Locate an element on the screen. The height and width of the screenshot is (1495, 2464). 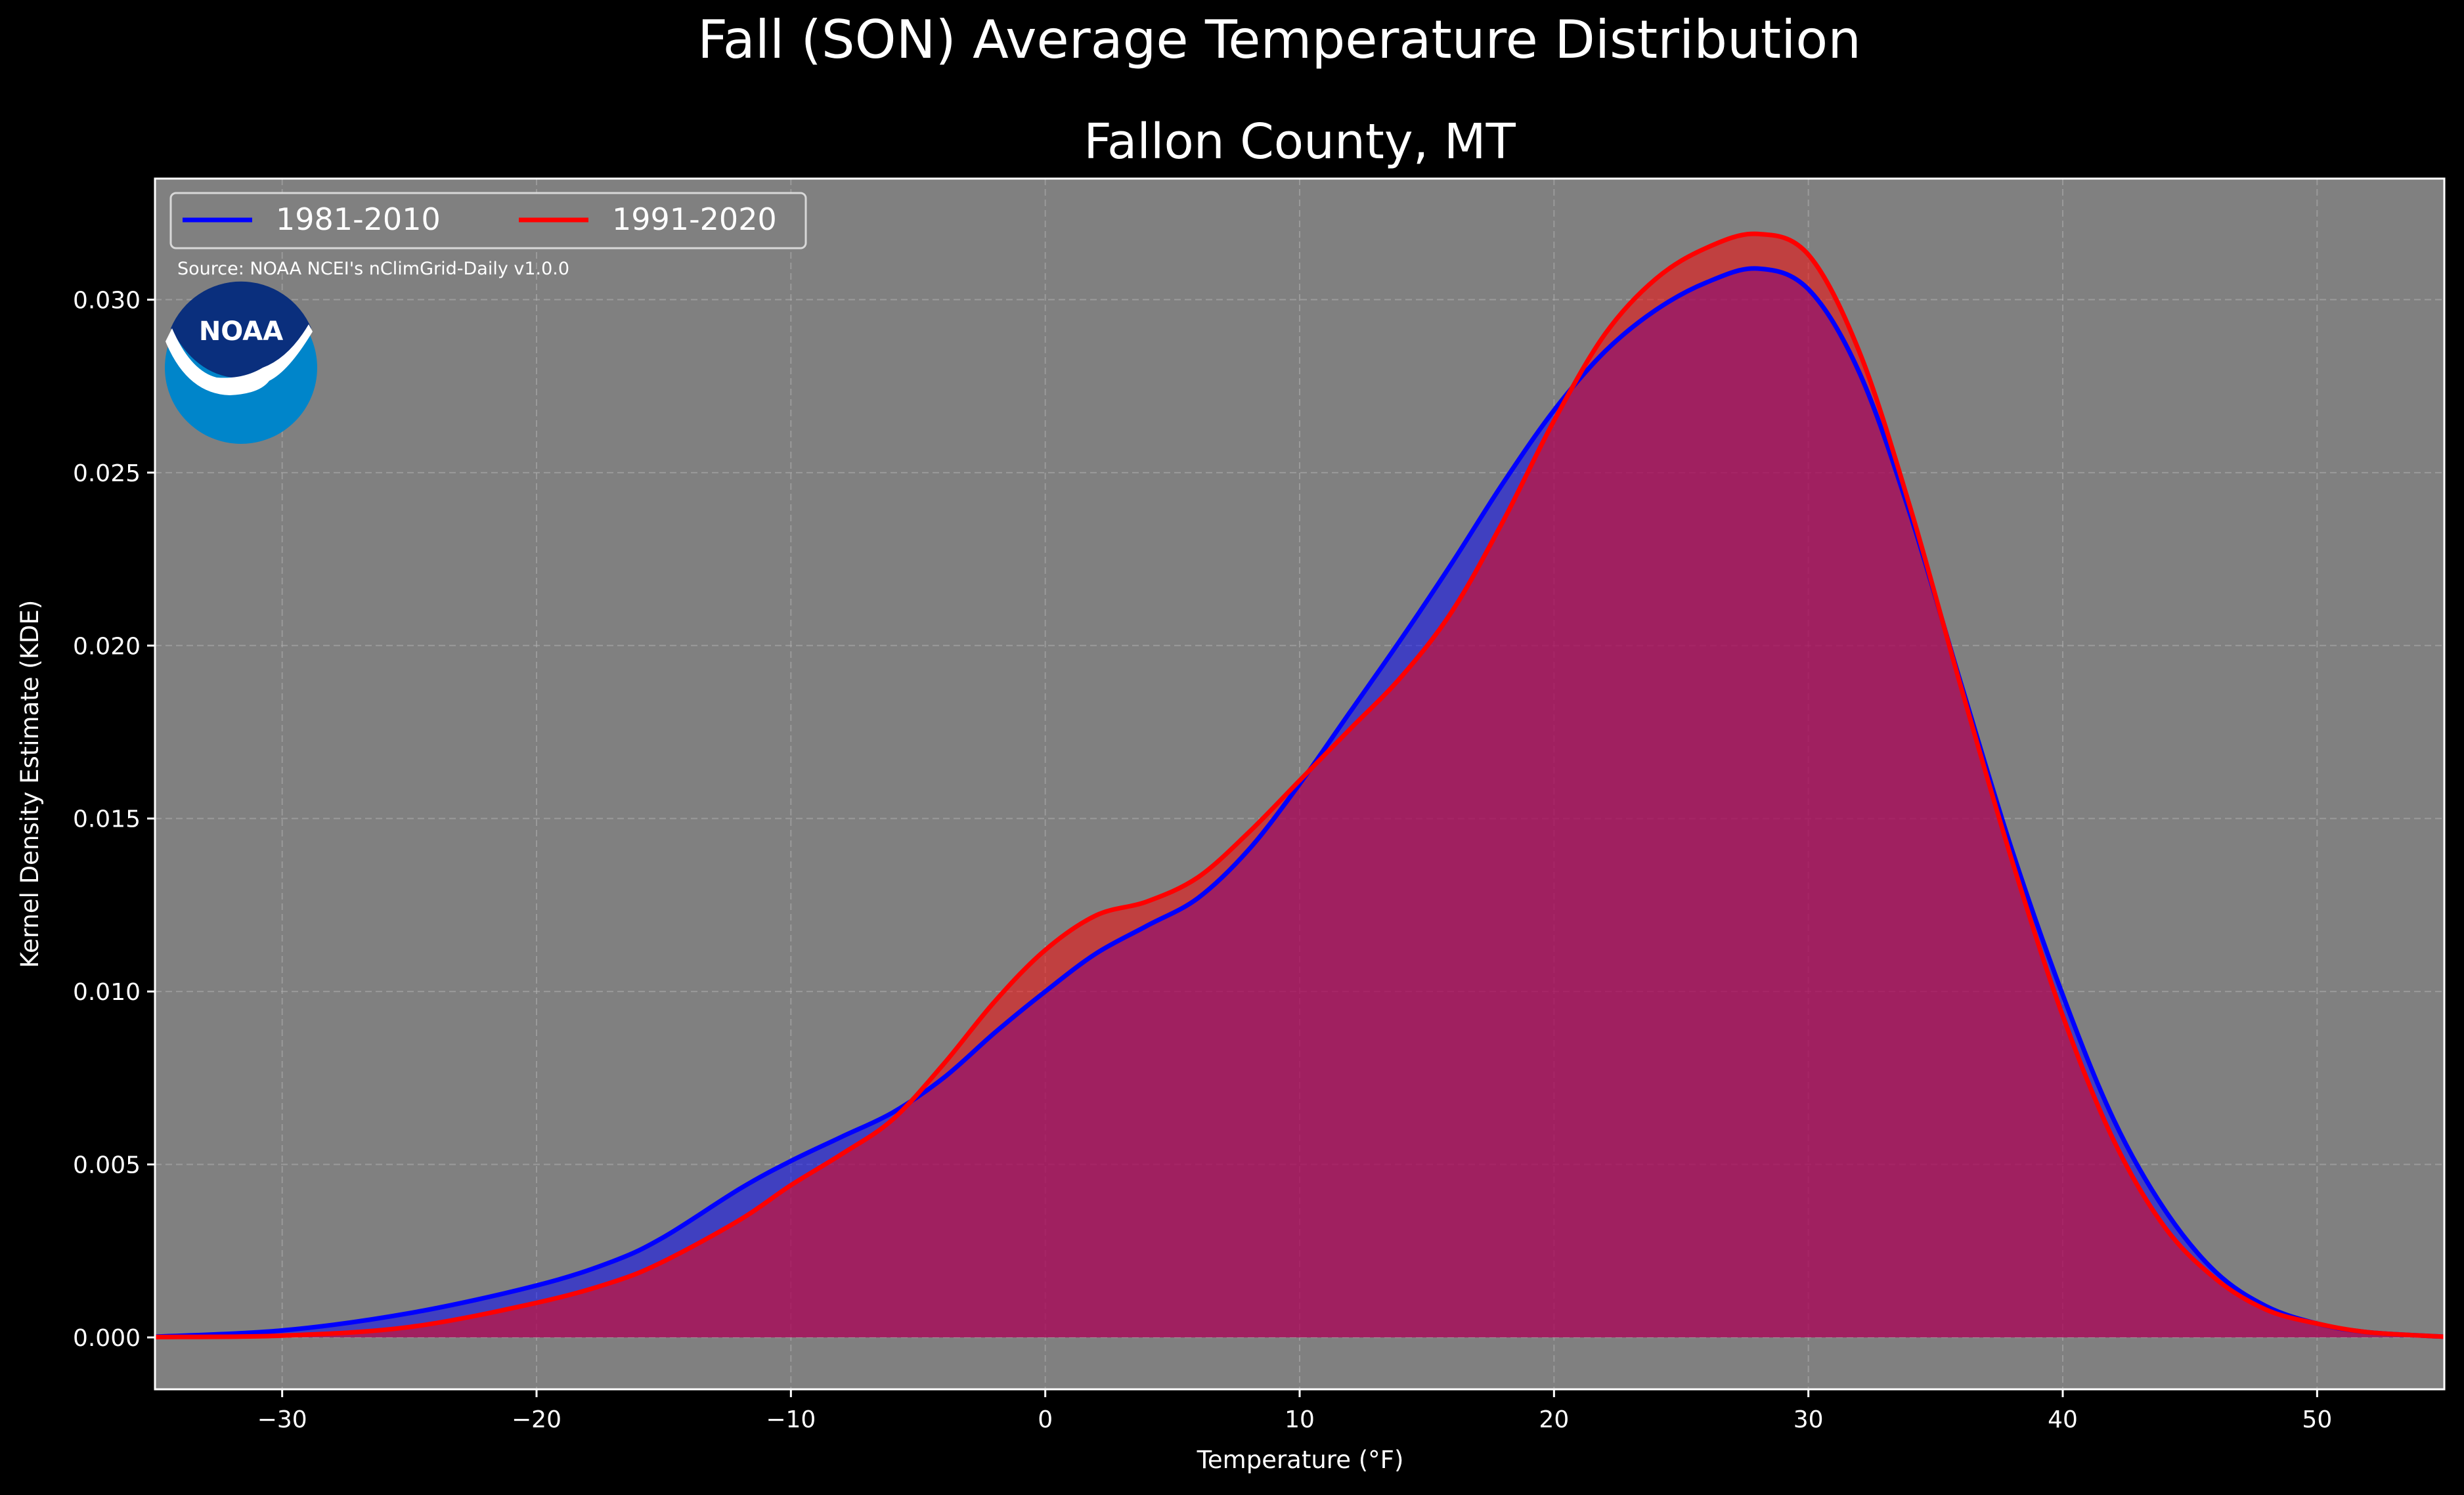
y-axis: 0.000 0.005 0.010 0.015 0.020 0.025 0.030 is located at coordinates (114, 819).